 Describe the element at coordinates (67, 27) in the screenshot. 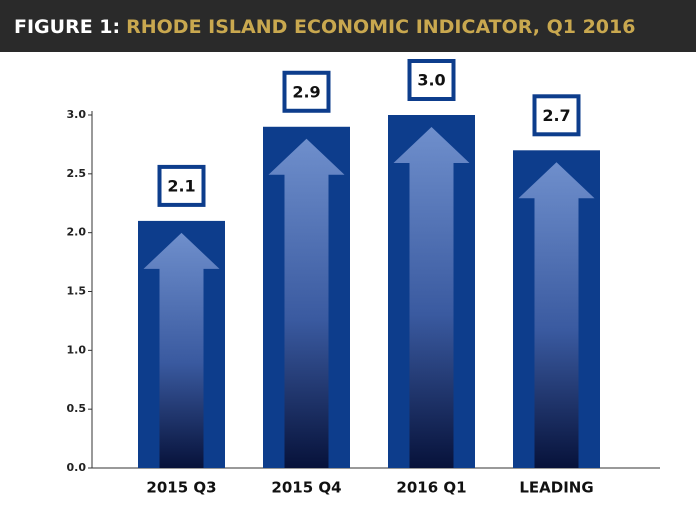

I see `figure-label: FIGURE 1:` at that location.